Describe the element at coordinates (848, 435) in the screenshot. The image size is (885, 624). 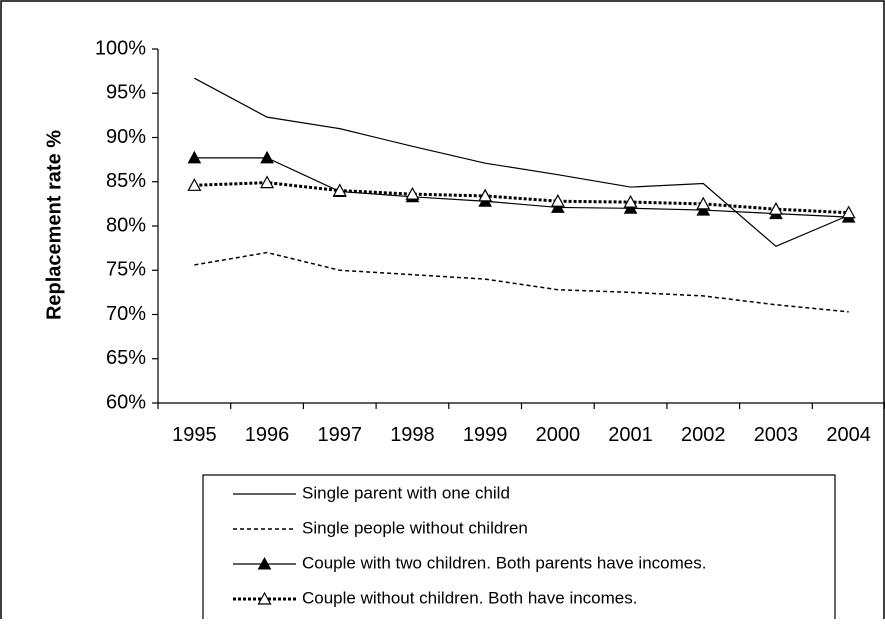
I see `x-tick-label: 2004` at that location.